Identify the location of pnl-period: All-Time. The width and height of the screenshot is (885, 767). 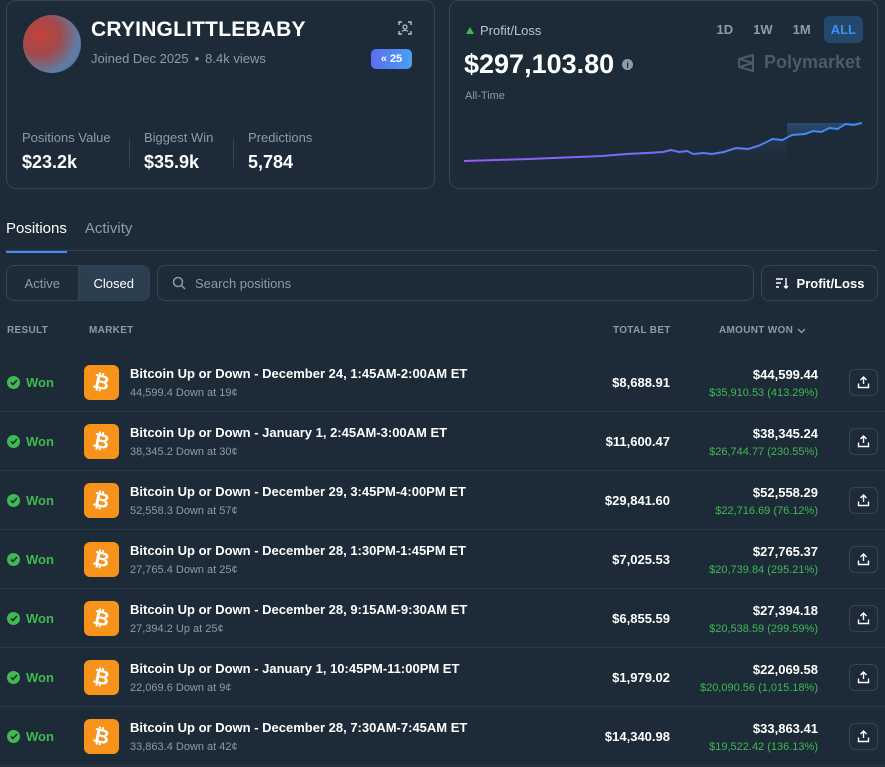
(485, 96).